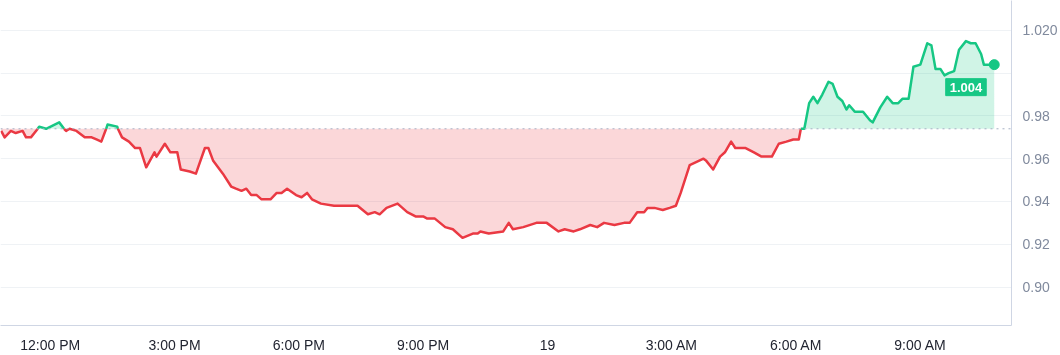 This screenshot has height=355, width=1060. Describe the element at coordinates (174, 344) in the screenshot. I see `x-tick-label: 3:00 PM` at that location.